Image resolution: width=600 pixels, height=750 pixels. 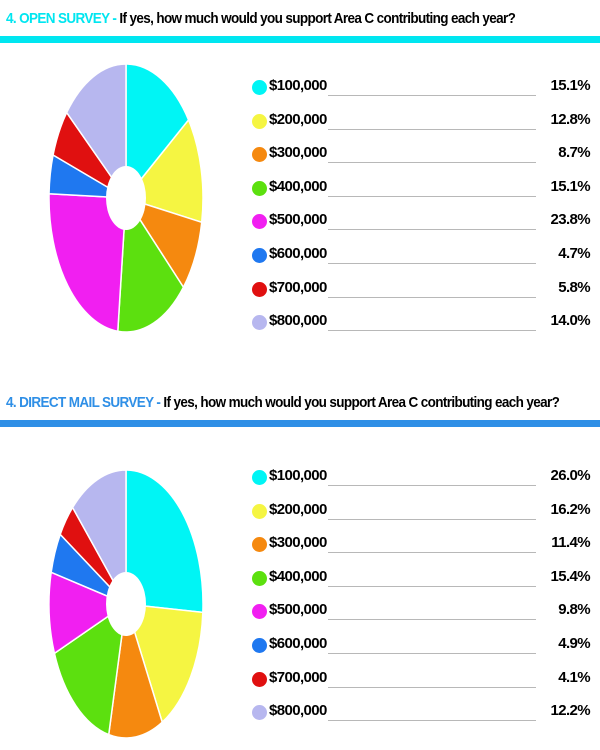 What do you see at coordinates (574, 253) in the screenshot?
I see `value-label: 4.7%` at bounding box center [574, 253].